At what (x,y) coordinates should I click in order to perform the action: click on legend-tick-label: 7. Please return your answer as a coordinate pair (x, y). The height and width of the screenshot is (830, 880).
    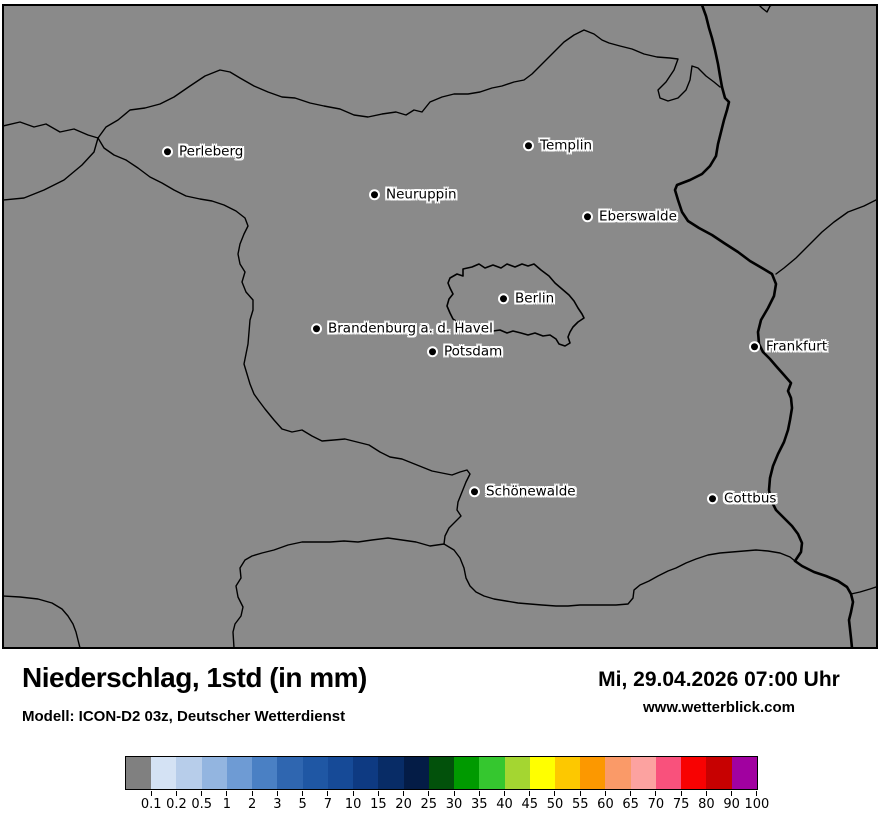
    Looking at the image, I should click on (328, 804).